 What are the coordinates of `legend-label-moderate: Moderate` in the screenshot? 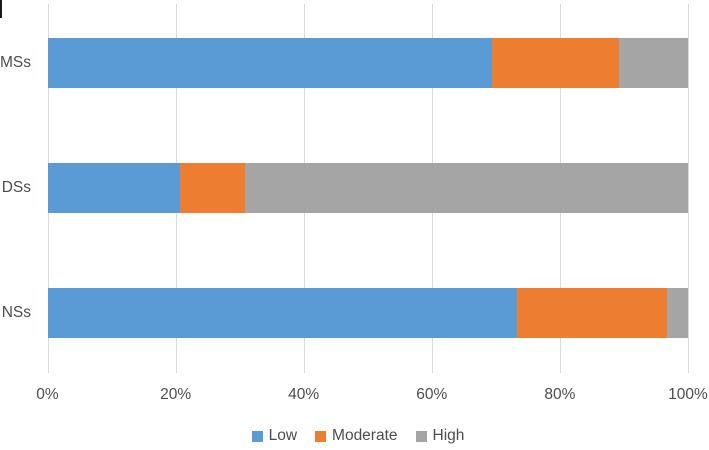 It's located at (365, 435).